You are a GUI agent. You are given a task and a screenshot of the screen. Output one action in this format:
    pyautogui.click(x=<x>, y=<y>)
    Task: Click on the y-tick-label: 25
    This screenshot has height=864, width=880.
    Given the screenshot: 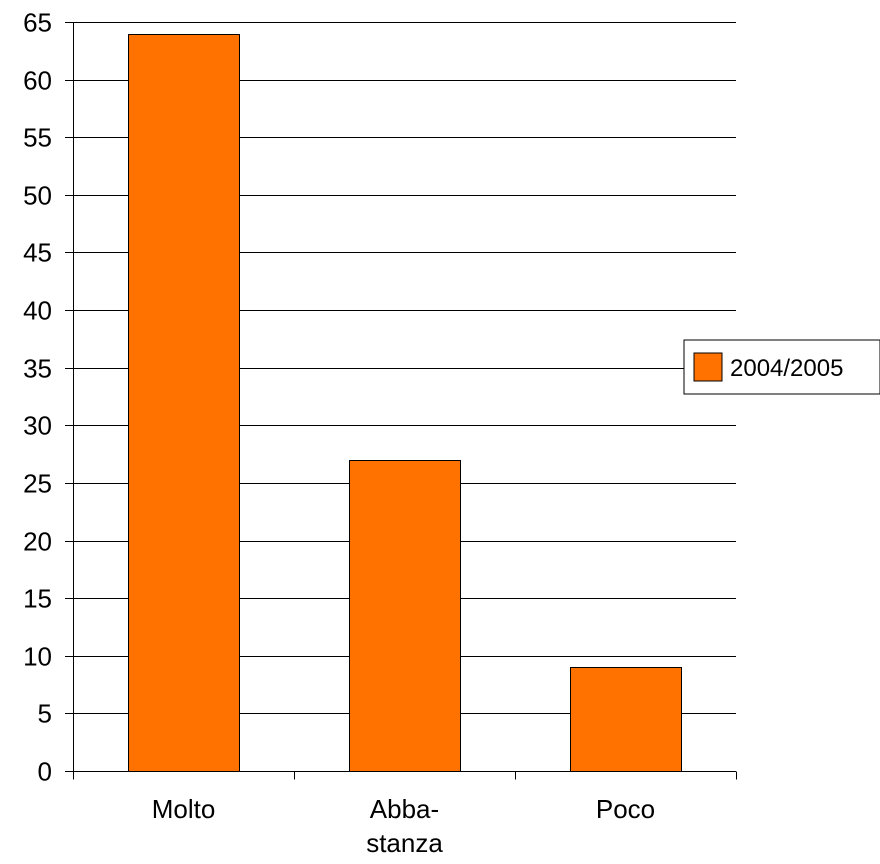 What is the action you would take?
    pyautogui.click(x=37, y=484)
    